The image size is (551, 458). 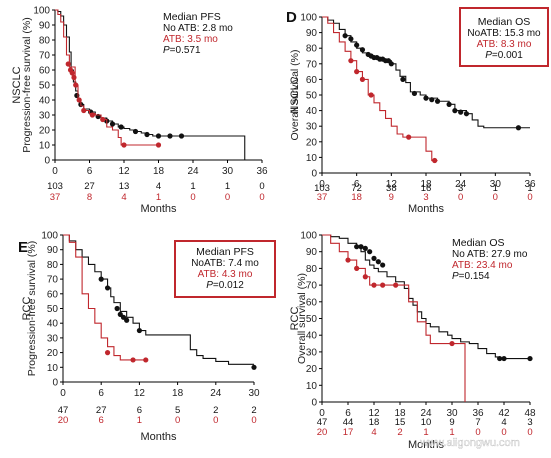 I want to click on nsclc-pfs-curve-atb, so click(x=107, y=77).